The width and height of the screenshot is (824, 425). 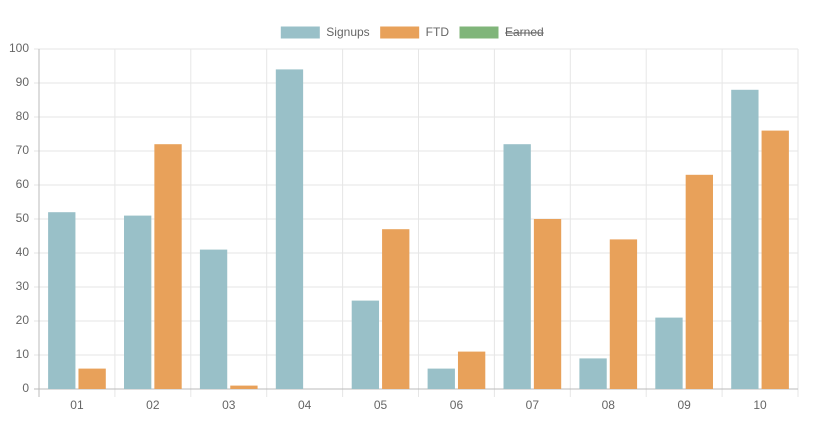 I want to click on y-tick-label: 0, so click(x=25, y=388).